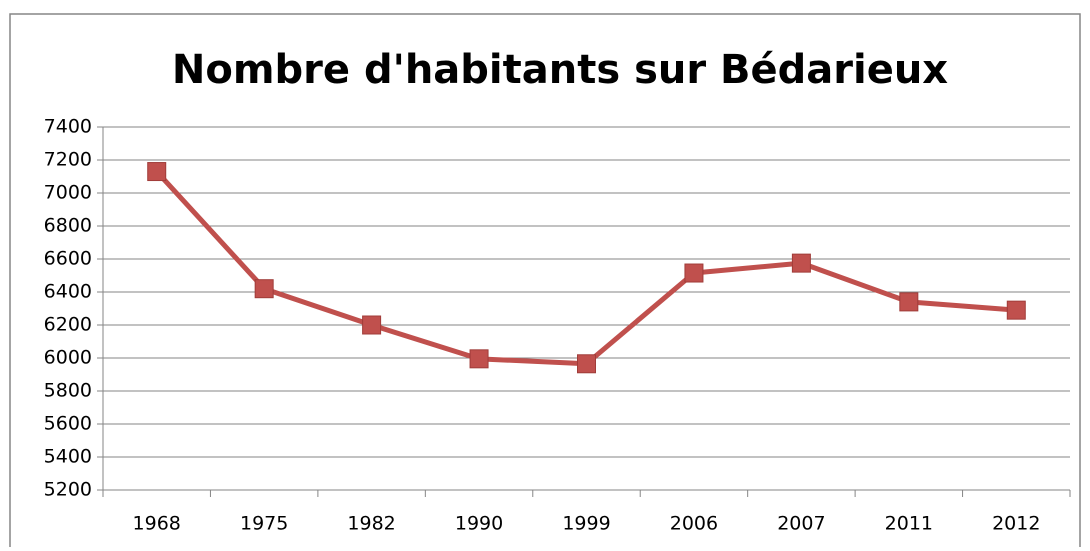  I want to click on x-tick-label: 1968, so click(157, 524).